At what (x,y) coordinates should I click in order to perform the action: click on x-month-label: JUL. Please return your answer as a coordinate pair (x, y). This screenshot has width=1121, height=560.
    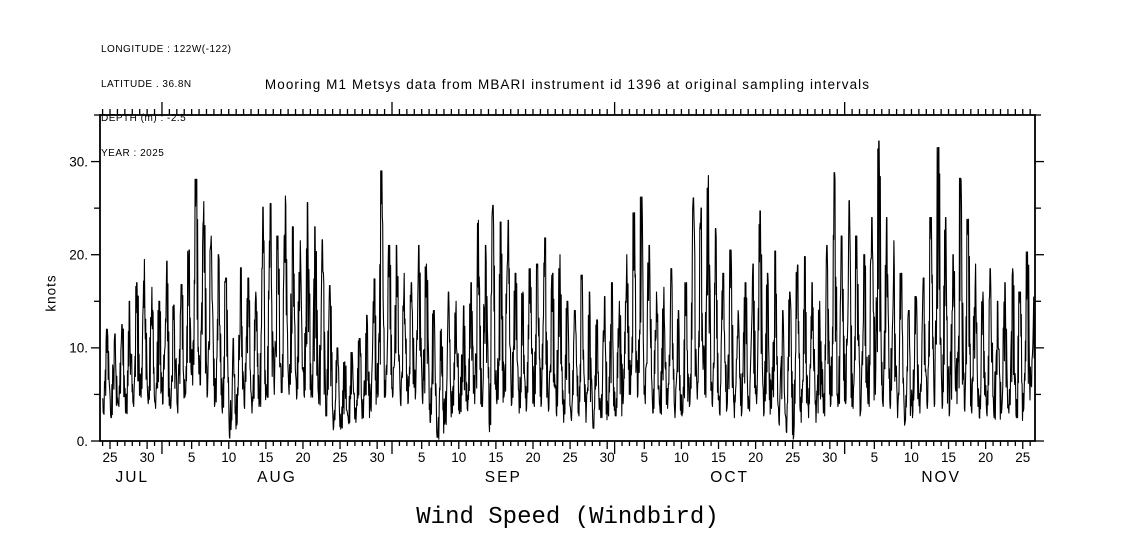
    Looking at the image, I should click on (132, 477).